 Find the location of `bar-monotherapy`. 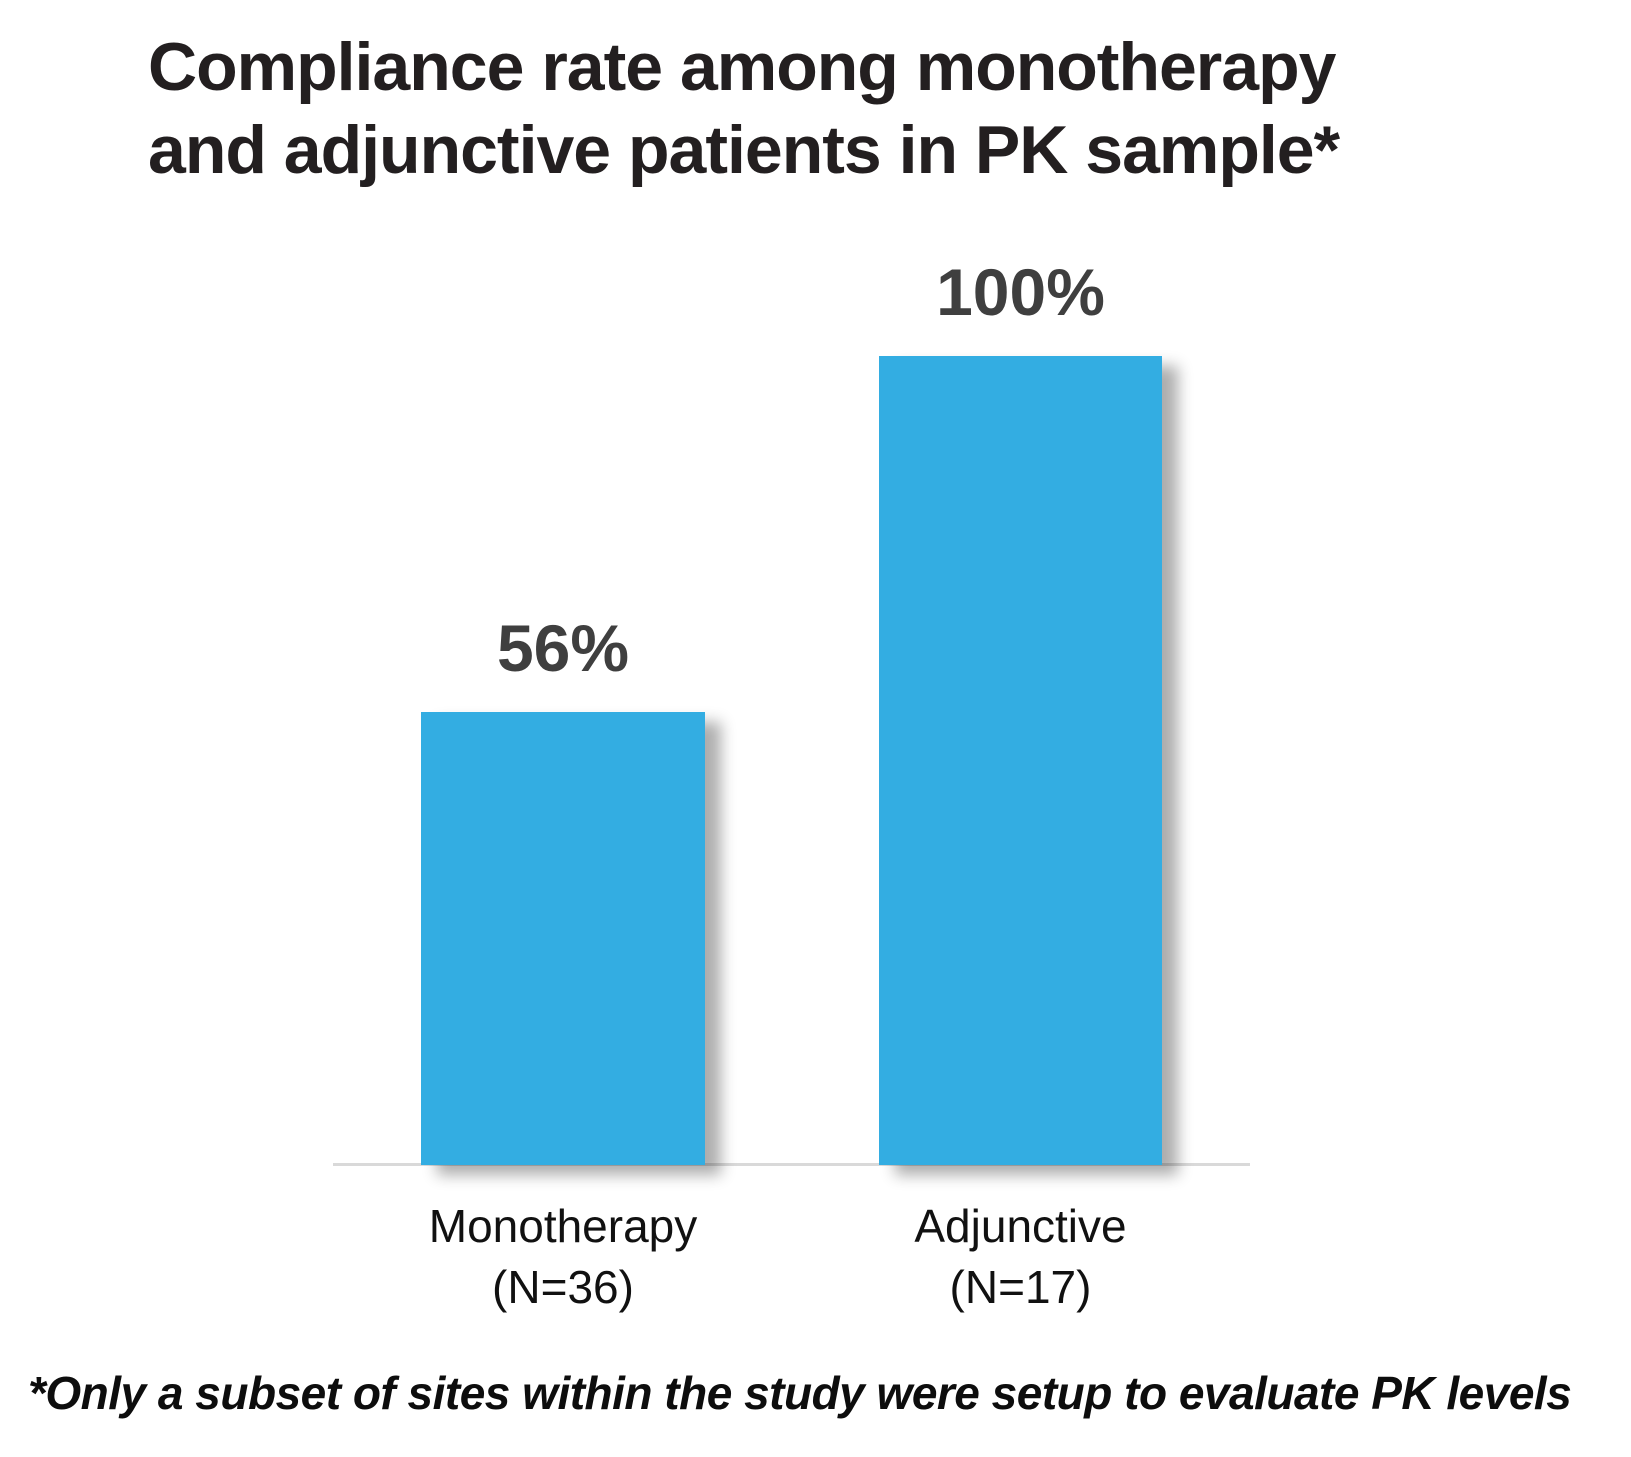

bar-monotherapy is located at coordinates (563, 938).